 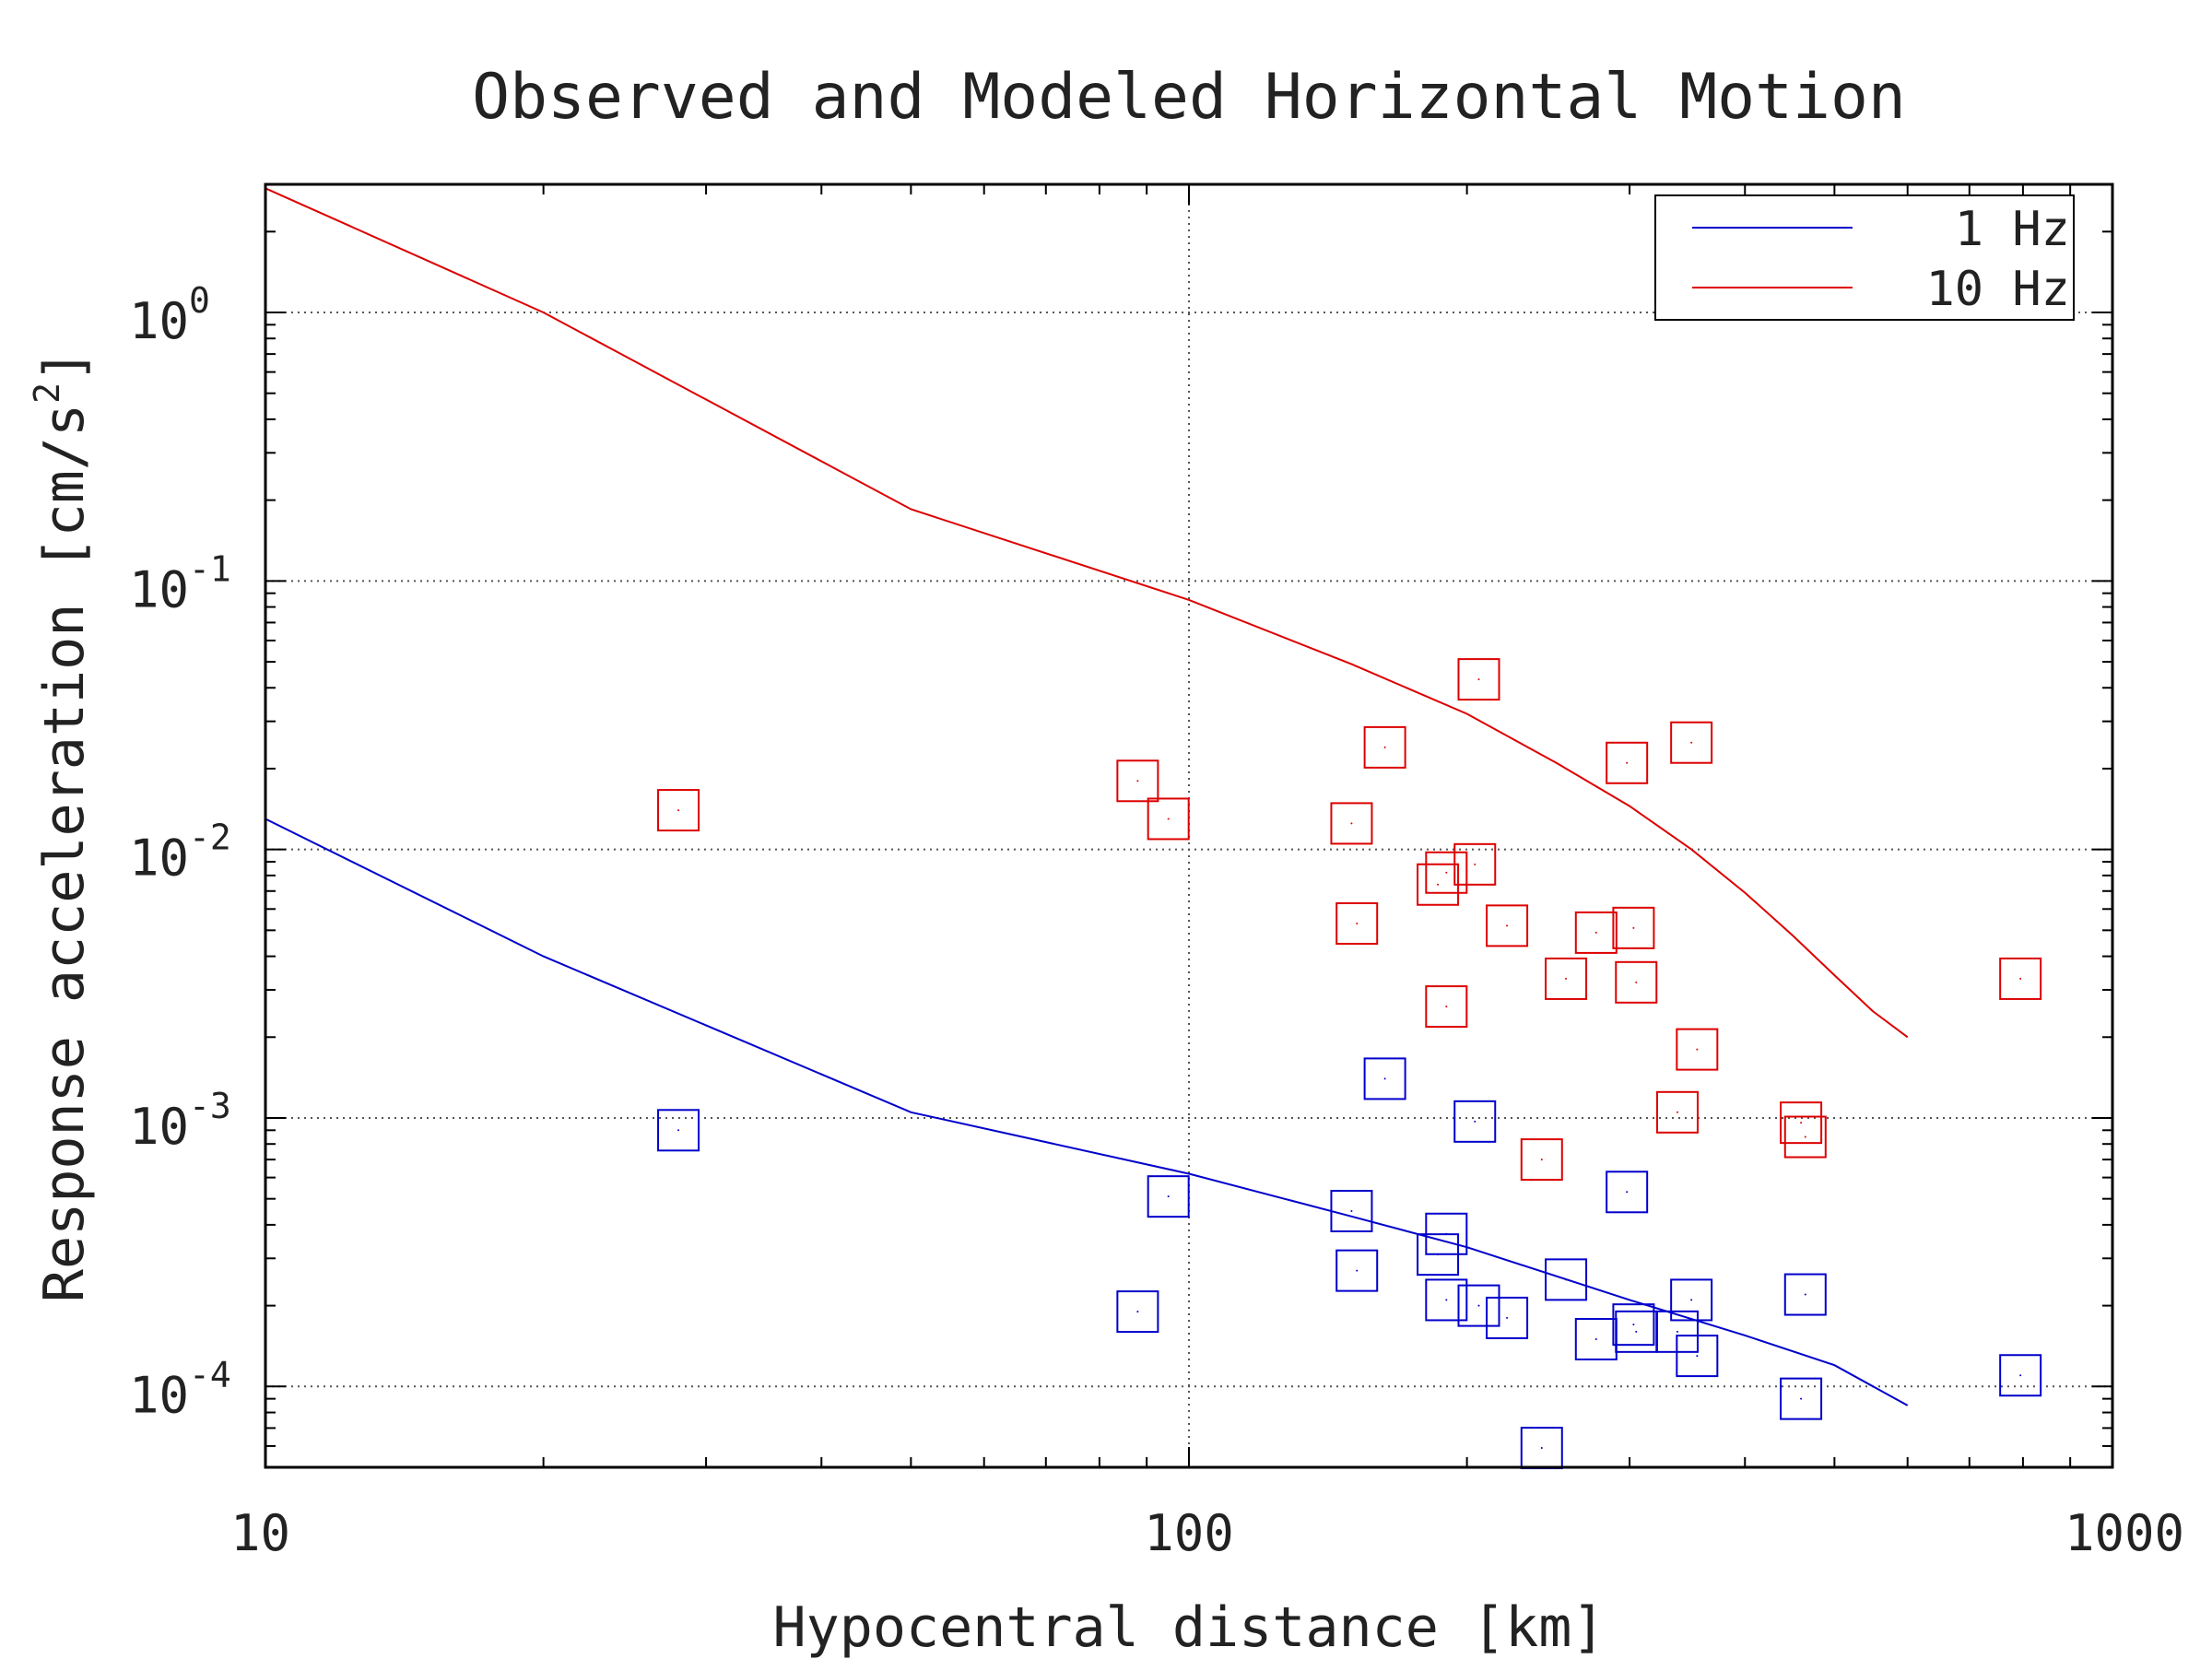 I want to click on legend-label-10hz: 10 Hz, so click(x=1997, y=289).